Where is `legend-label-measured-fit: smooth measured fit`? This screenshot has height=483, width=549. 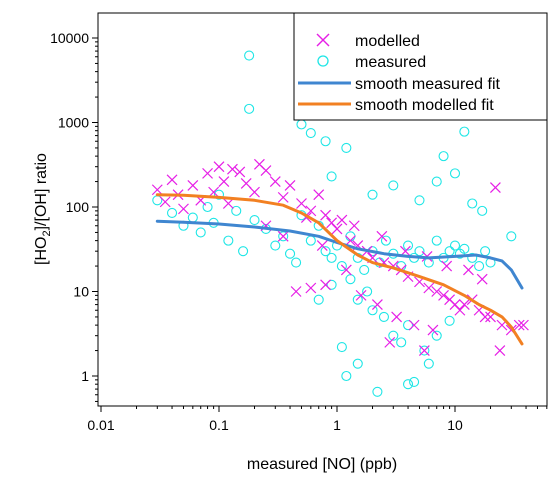 legend-label-measured-fit: smooth measured fit is located at coordinates (428, 84).